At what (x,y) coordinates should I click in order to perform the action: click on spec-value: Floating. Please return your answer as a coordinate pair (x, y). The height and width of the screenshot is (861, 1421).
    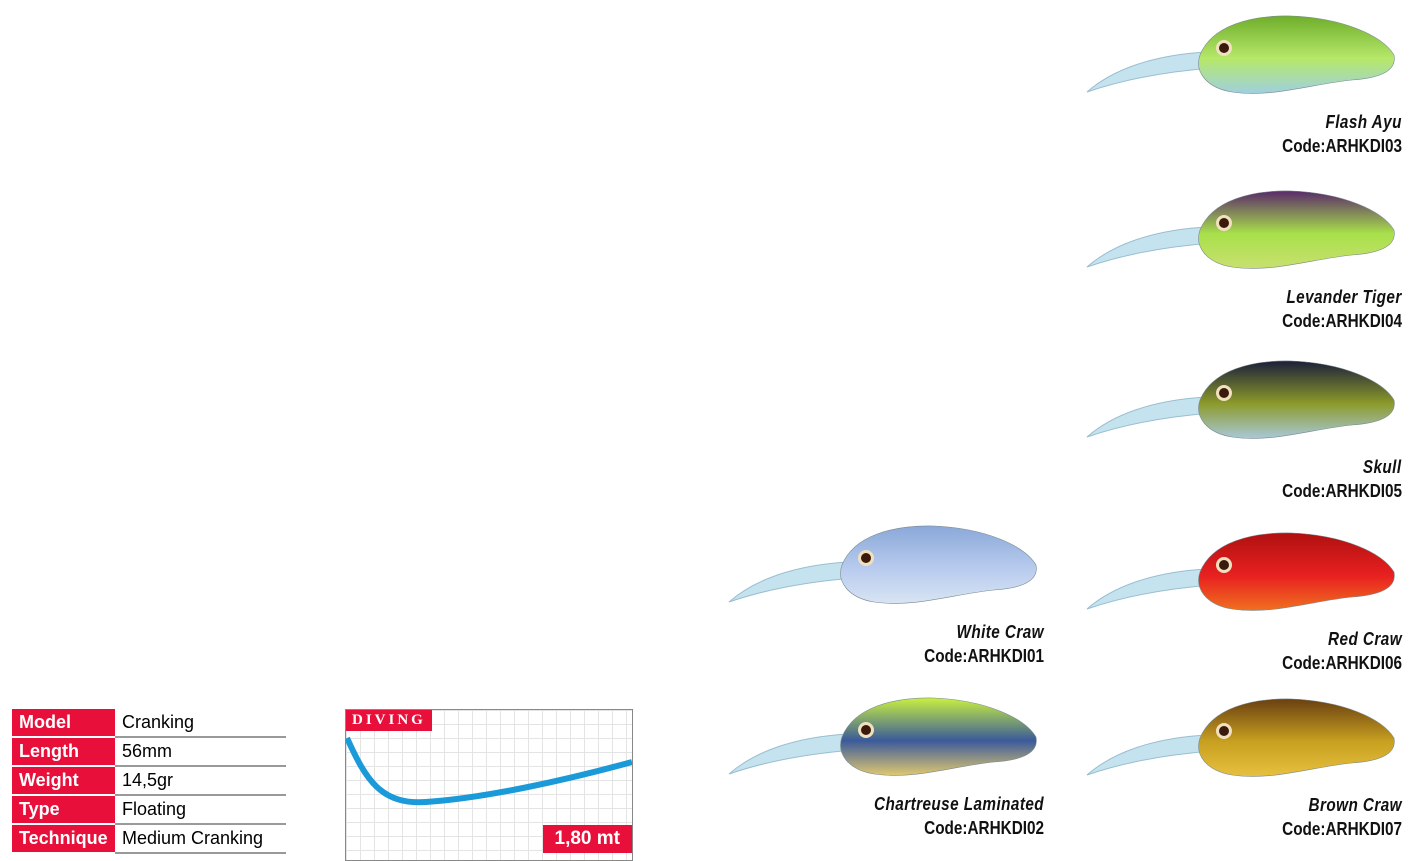
    Looking at the image, I should click on (200, 810).